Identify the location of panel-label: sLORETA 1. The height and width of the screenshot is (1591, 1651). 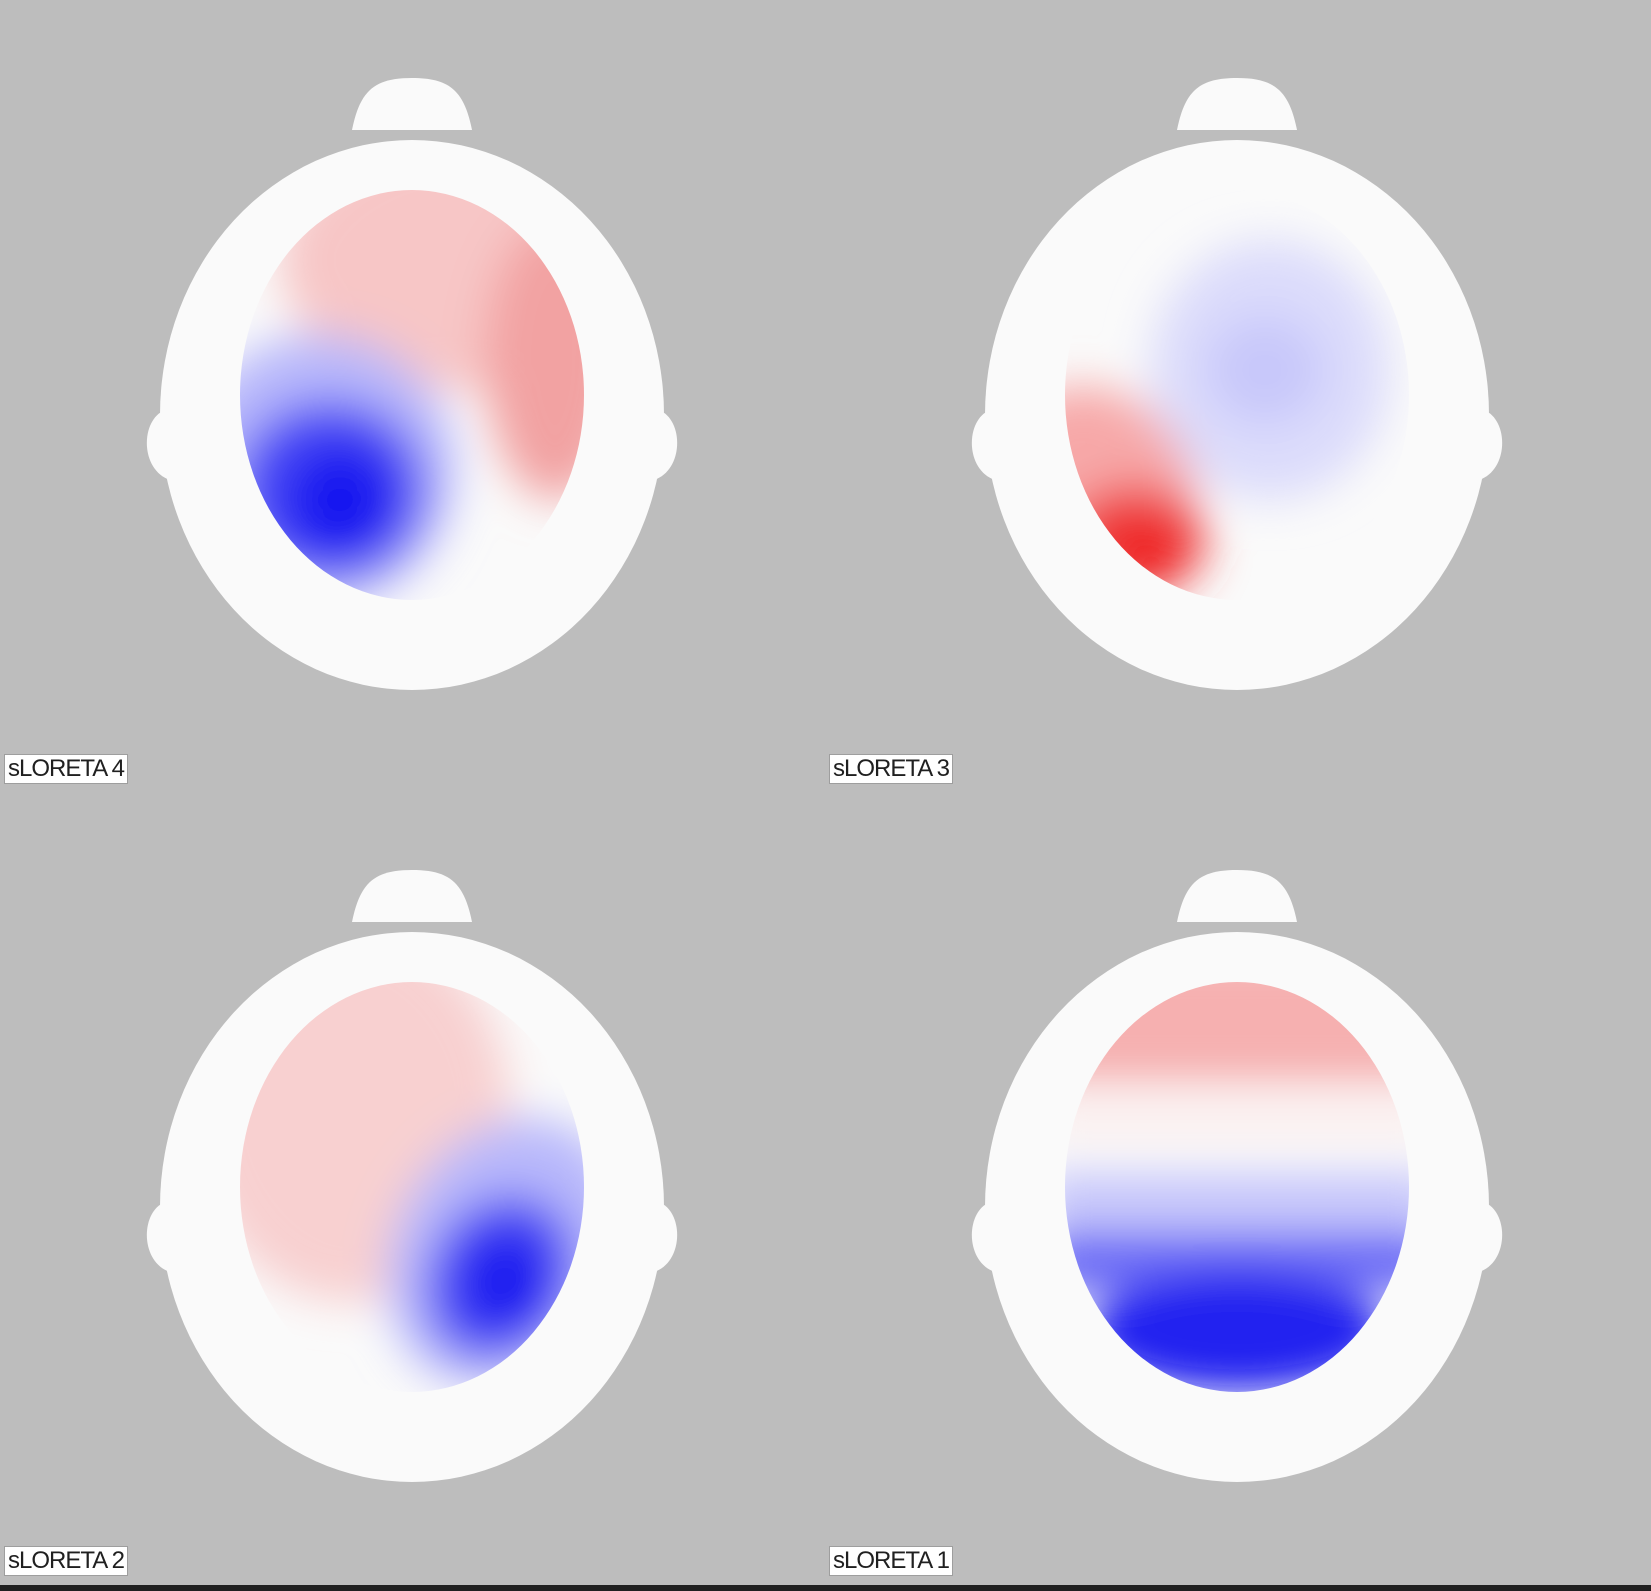
(891, 1561).